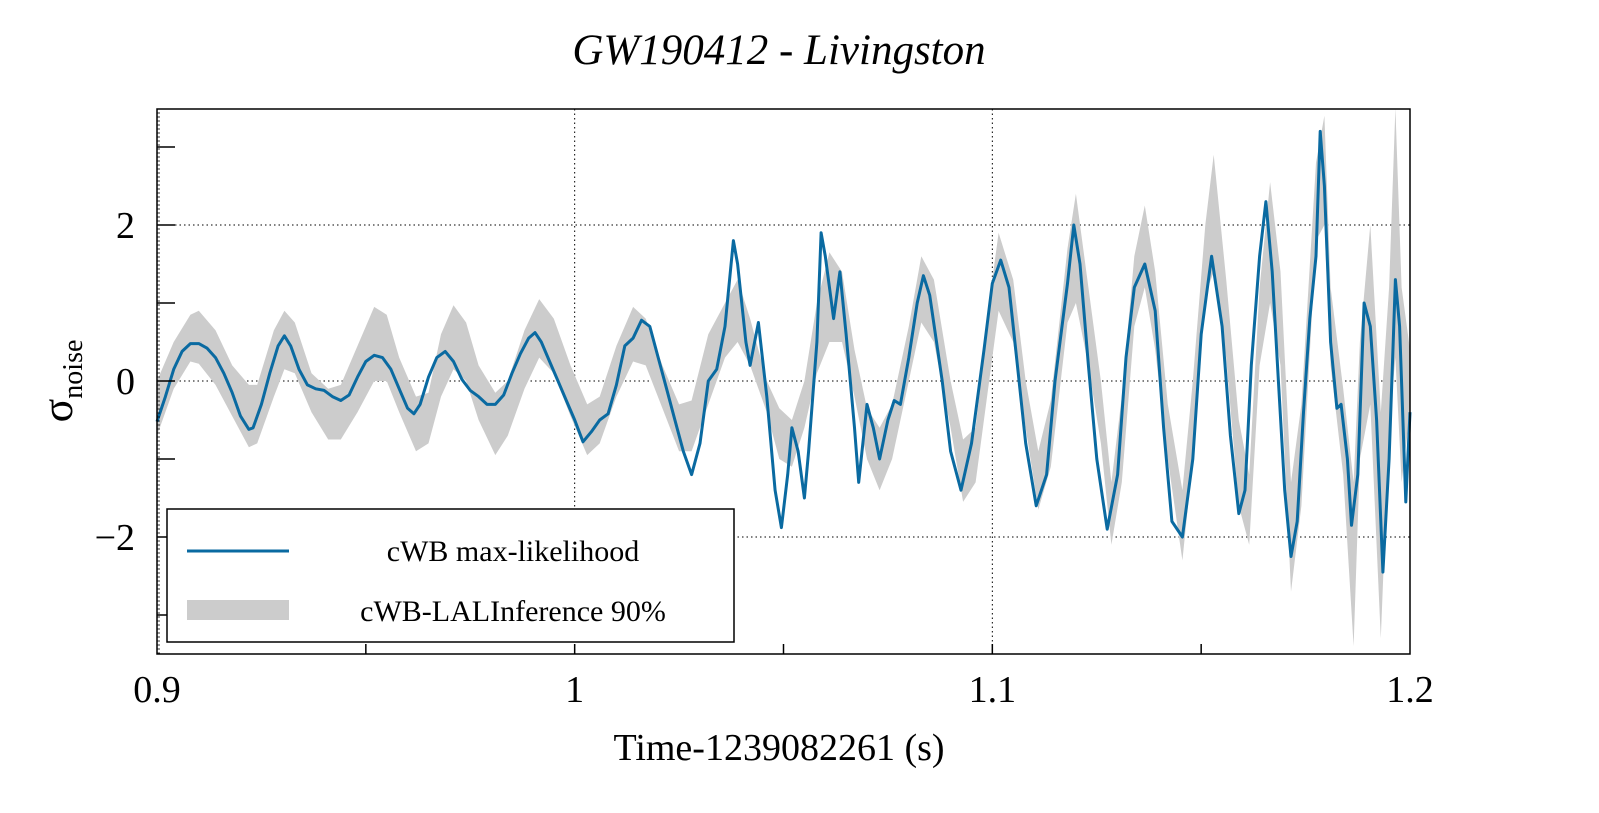 This screenshot has height=813, width=1599. I want to click on svg-text: σnoise, so click(61, 381).